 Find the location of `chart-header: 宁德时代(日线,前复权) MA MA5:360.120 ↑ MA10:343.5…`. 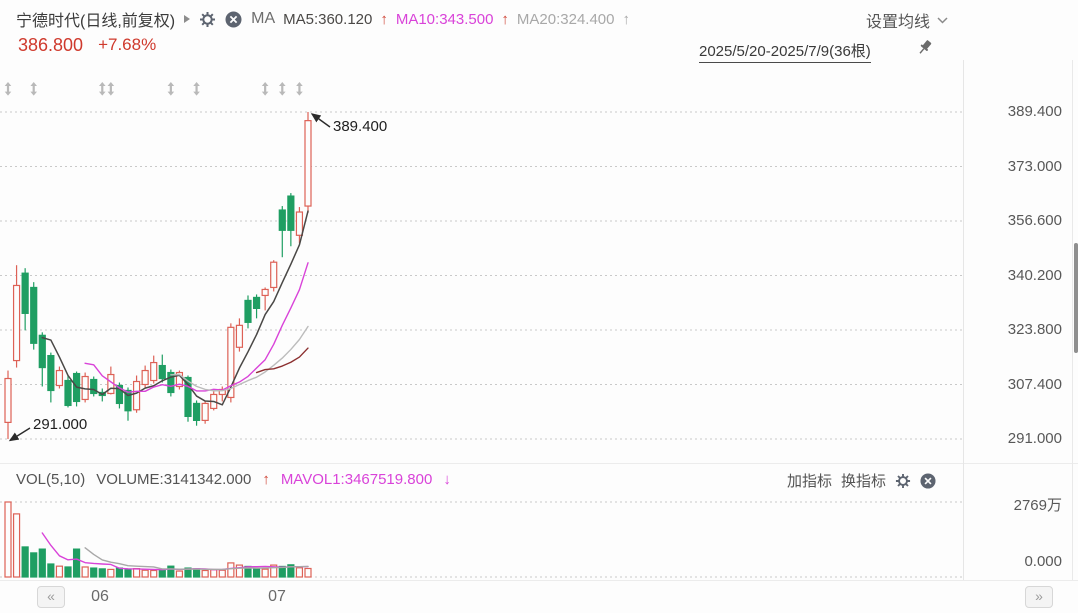

chart-header: 宁德时代(日线,前复权) MA MA5:360.120 ↑ MA10:343.5… is located at coordinates (323, 19).